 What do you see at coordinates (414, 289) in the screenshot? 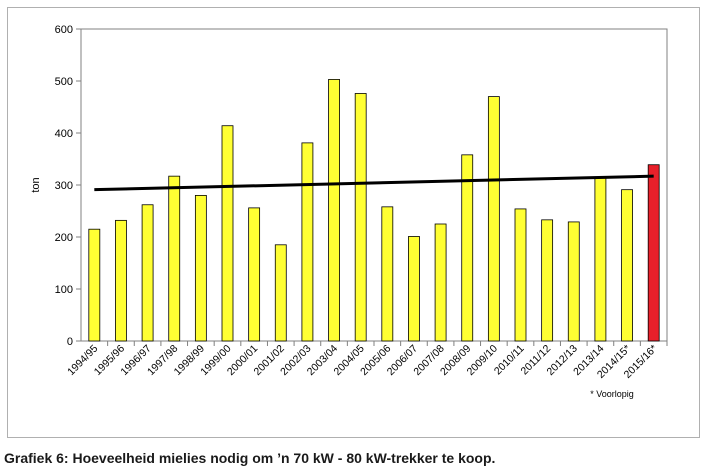
I see `bar-2006/07` at bounding box center [414, 289].